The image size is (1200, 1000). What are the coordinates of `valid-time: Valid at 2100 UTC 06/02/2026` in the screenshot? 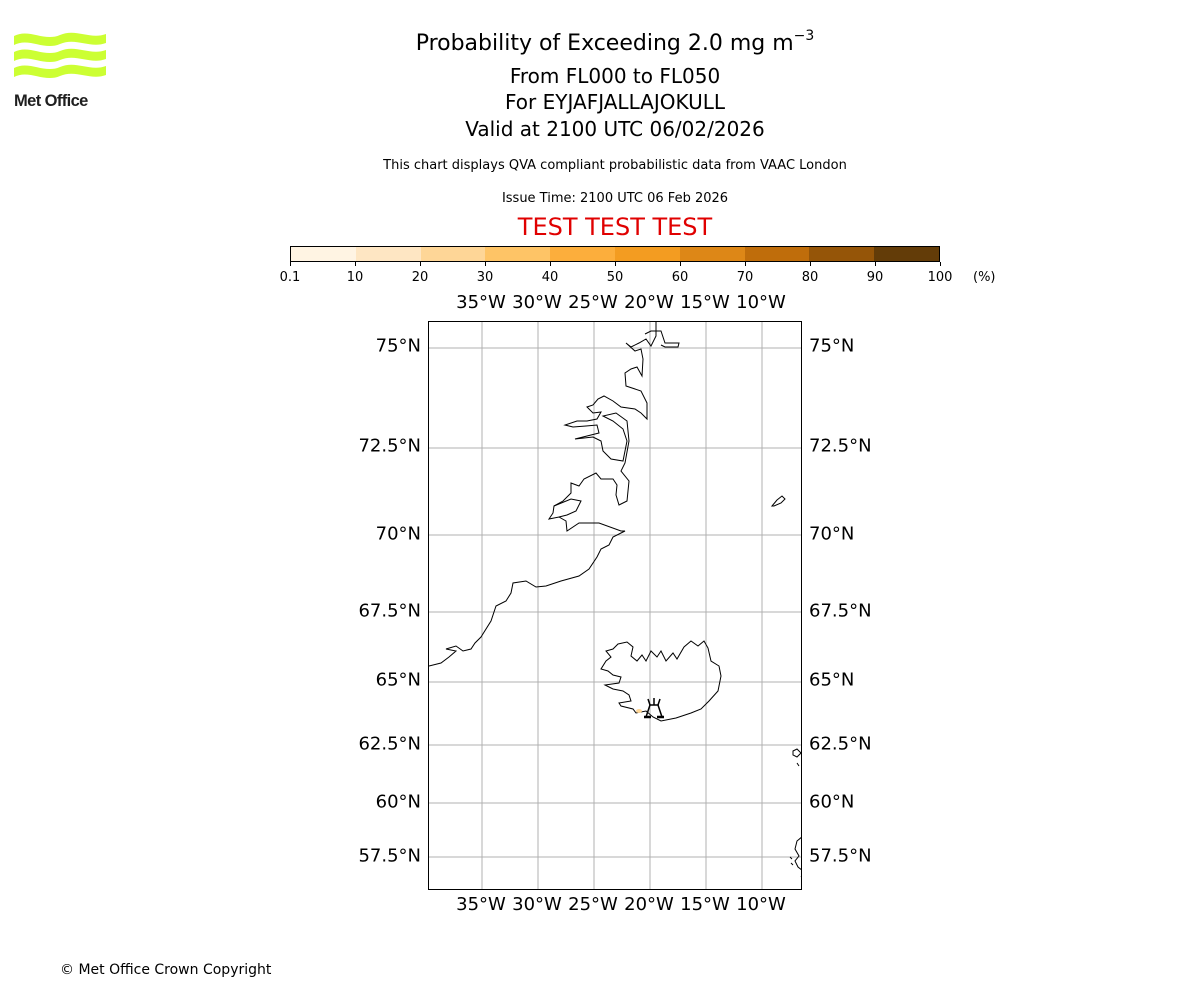 It's located at (615, 129).